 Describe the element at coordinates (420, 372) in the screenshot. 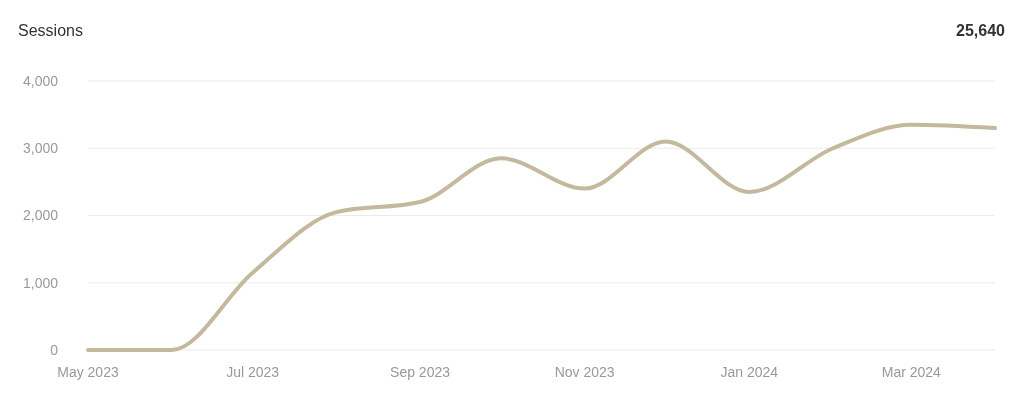

I see `x-tick-label: Sep 2023` at that location.